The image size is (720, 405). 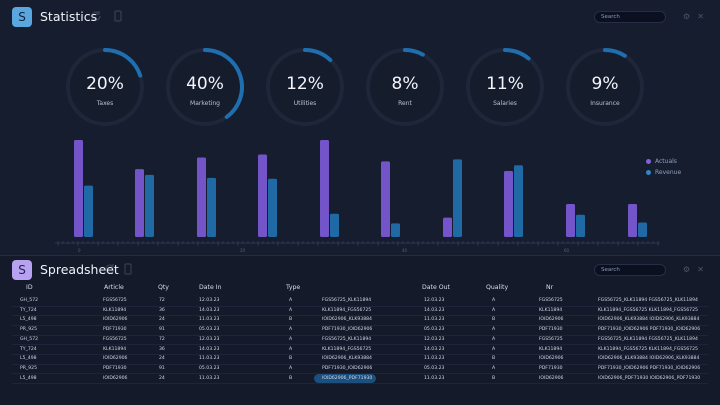 I want to click on column-header-id: ID, so click(x=29, y=287).